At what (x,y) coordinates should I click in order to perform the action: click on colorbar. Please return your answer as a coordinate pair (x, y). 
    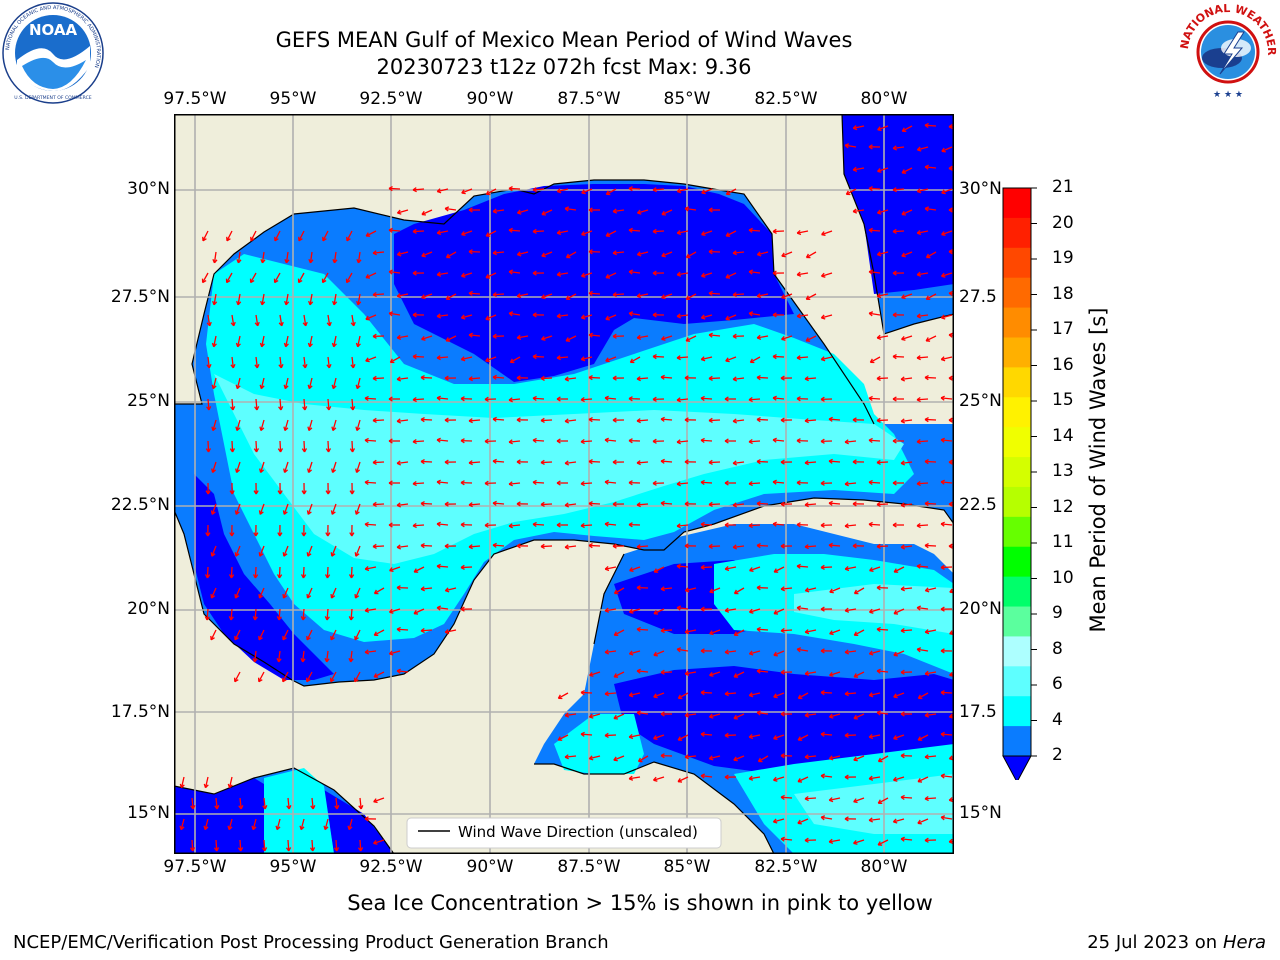
    Looking at the image, I should click on (1019, 483).